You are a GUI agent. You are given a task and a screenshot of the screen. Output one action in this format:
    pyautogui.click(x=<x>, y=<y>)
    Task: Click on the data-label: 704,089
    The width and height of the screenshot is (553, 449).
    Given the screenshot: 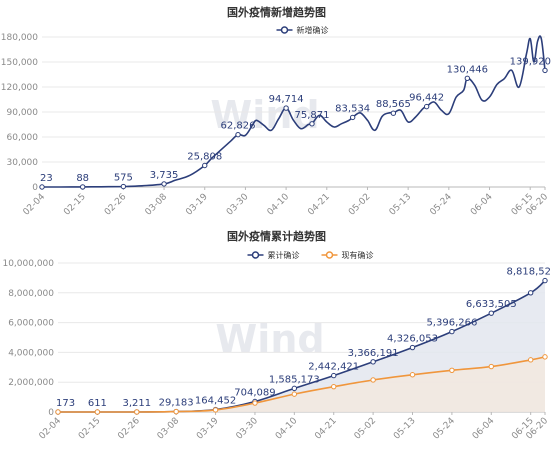 What is the action you would take?
    pyautogui.click(x=254, y=393)
    